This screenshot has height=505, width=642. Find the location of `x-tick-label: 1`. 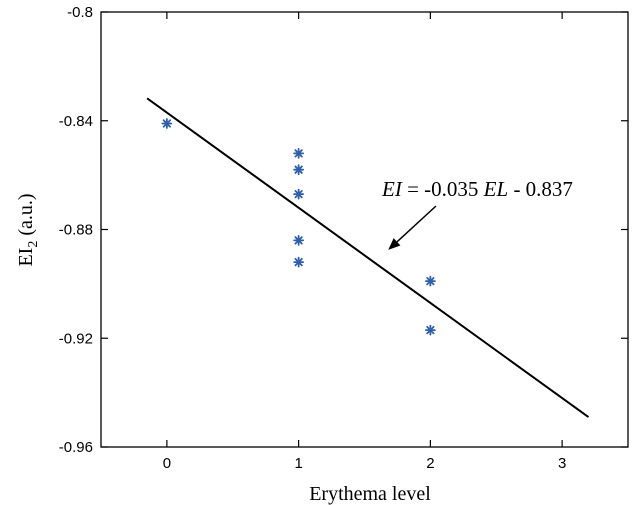

x-tick-label: 1 is located at coordinates (298, 463).